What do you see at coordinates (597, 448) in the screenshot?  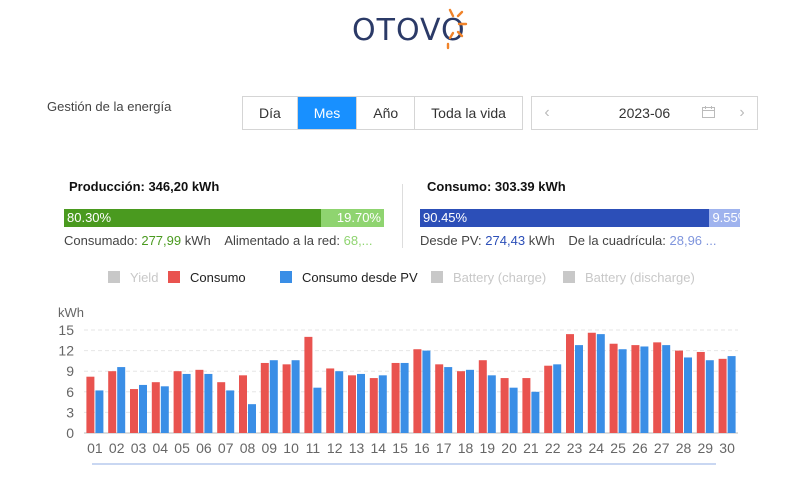 I see `x-tick-label: 24` at bounding box center [597, 448].